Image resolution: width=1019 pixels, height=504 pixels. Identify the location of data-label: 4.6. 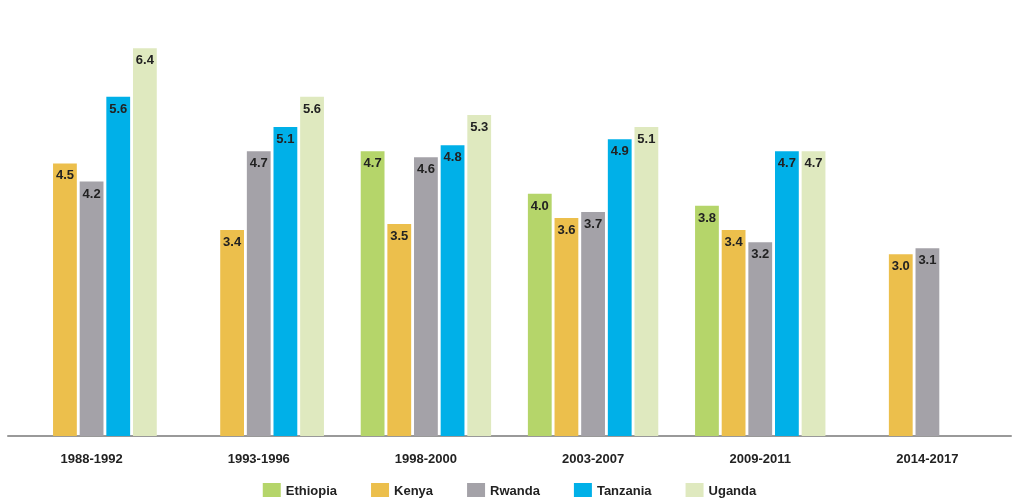
(425, 169).